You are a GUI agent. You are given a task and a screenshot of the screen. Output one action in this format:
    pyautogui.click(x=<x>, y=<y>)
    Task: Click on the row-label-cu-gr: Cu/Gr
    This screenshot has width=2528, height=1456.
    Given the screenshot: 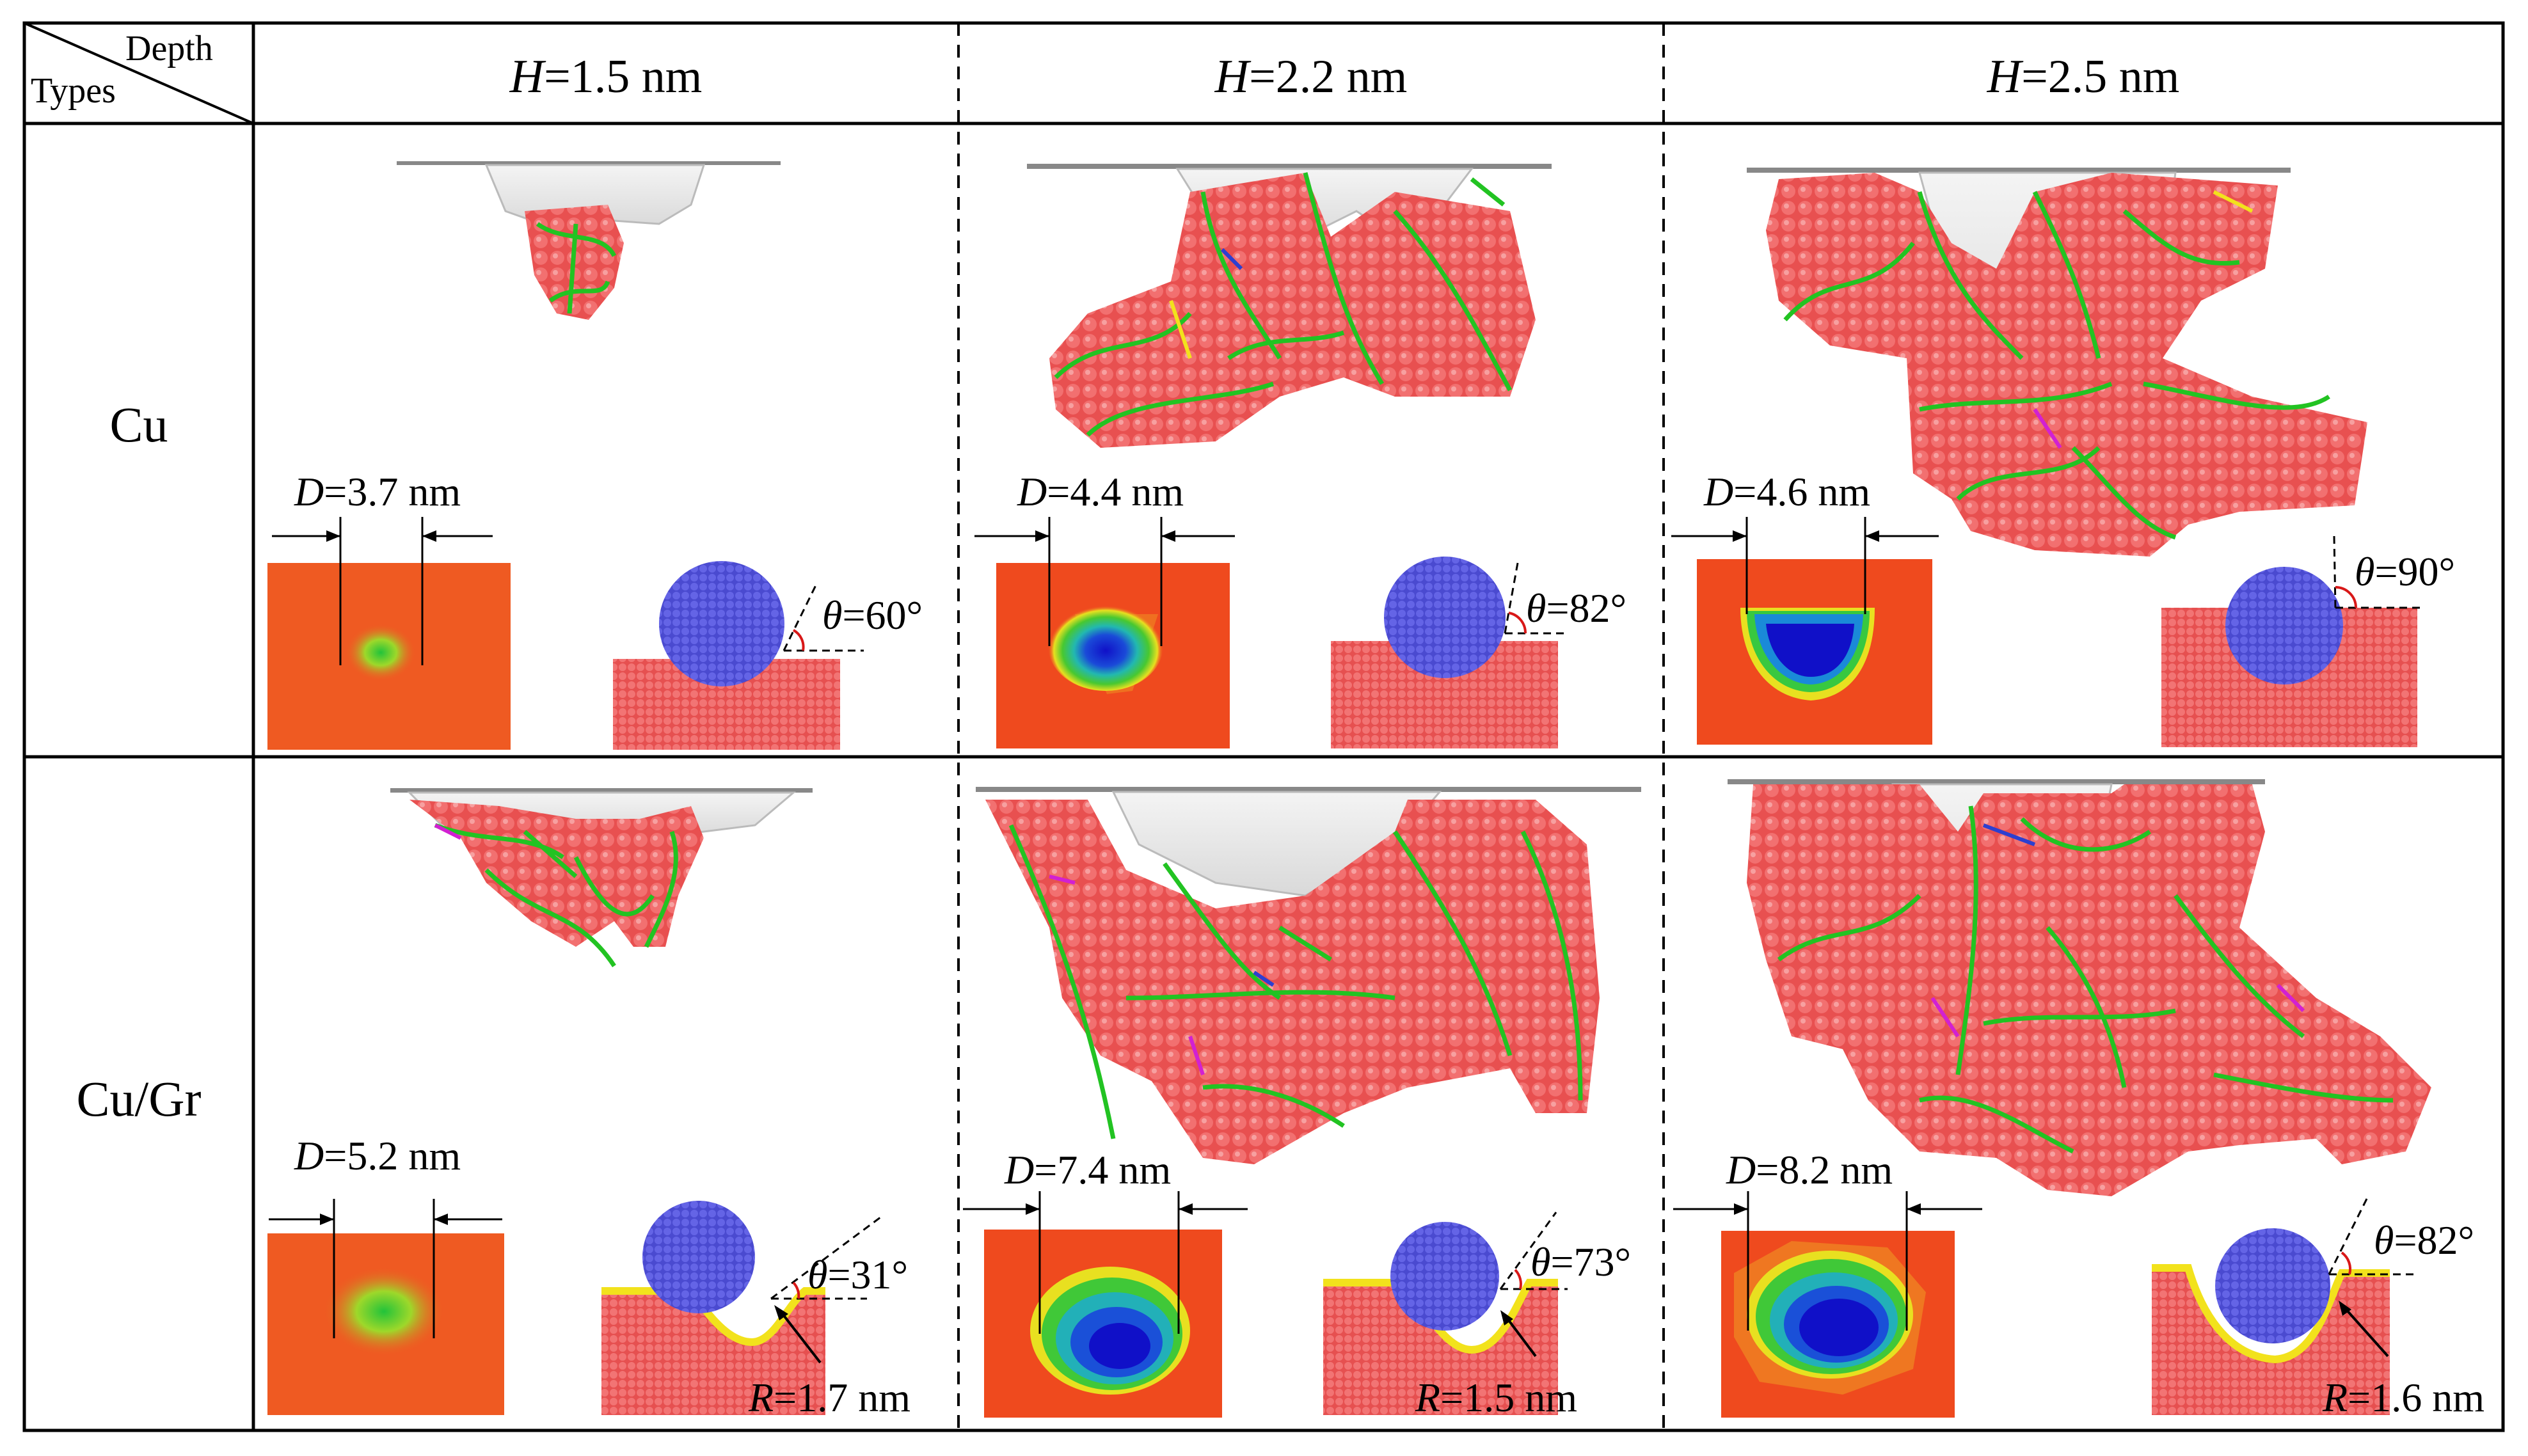 What is the action you would take?
    pyautogui.click(x=139, y=1099)
    